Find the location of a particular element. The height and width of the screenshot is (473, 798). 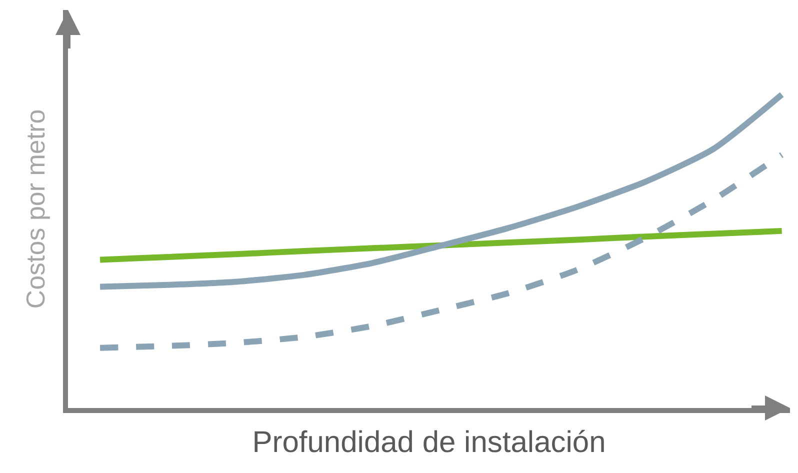

x-axis-title: Profundidad de instalación is located at coordinates (429, 442).